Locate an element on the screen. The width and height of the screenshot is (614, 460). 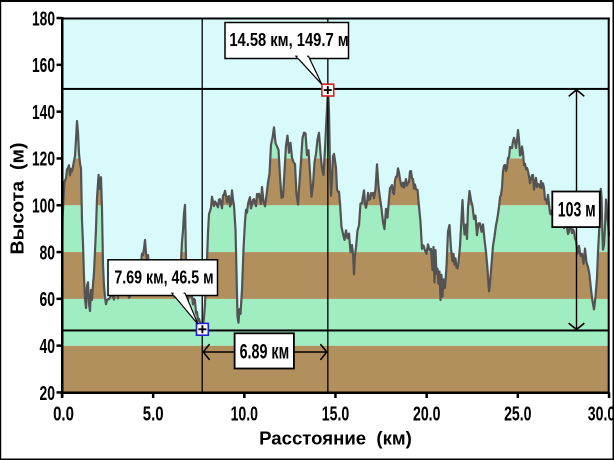
svg-text: 14.58 км, 149.7 м is located at coordinates (288, 40).